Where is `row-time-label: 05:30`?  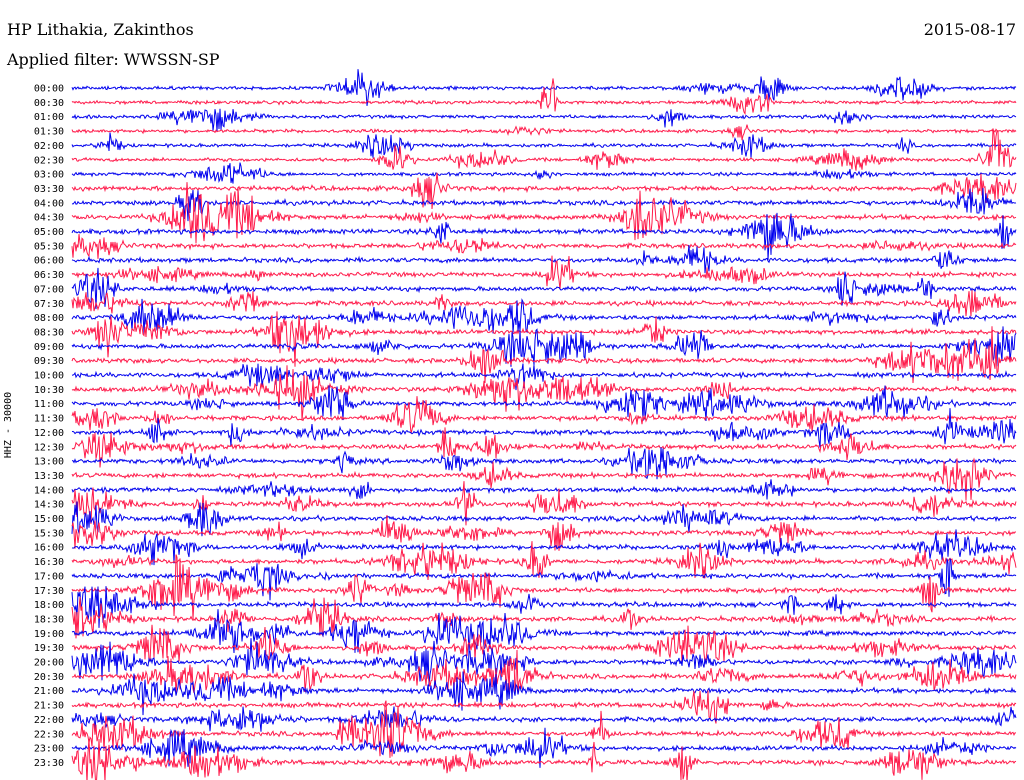
row-time-label: 05:30 is located at coordinates (49, 246).